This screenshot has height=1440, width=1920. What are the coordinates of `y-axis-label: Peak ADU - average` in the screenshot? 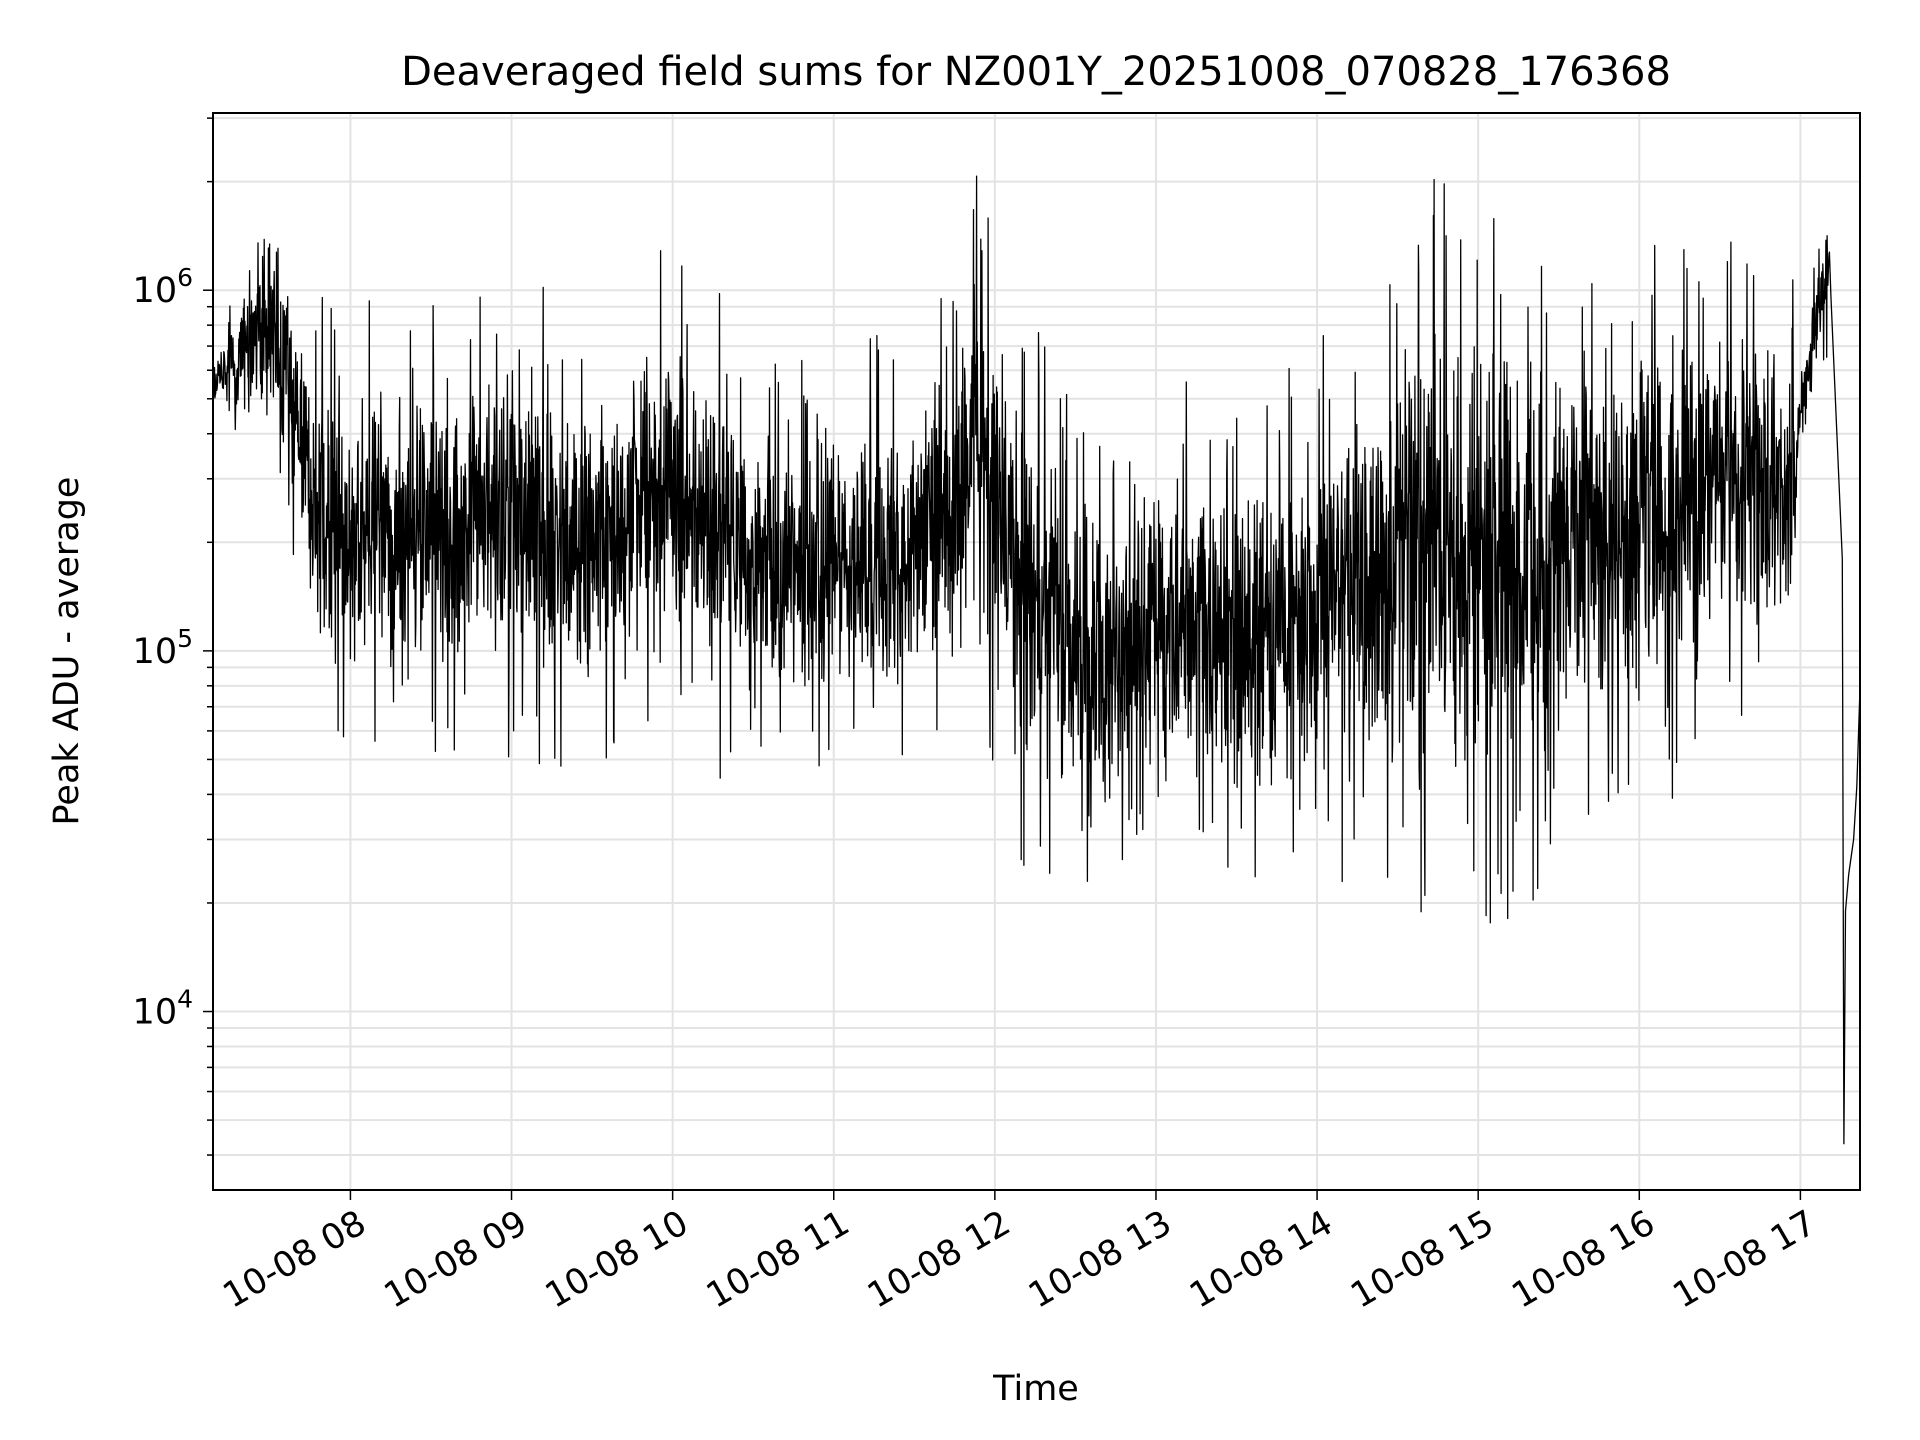 It's located at (67, 651).